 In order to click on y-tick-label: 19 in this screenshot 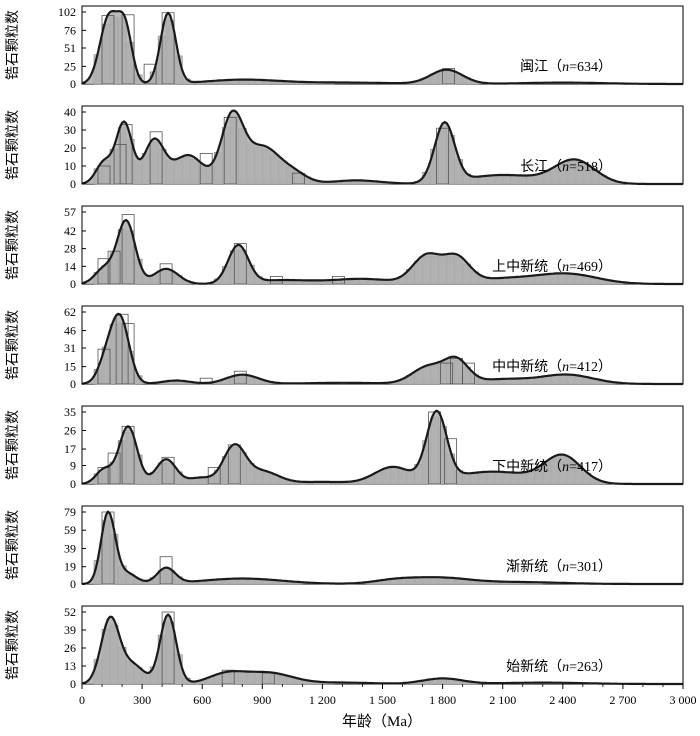, I will do `click(70, 567)`.